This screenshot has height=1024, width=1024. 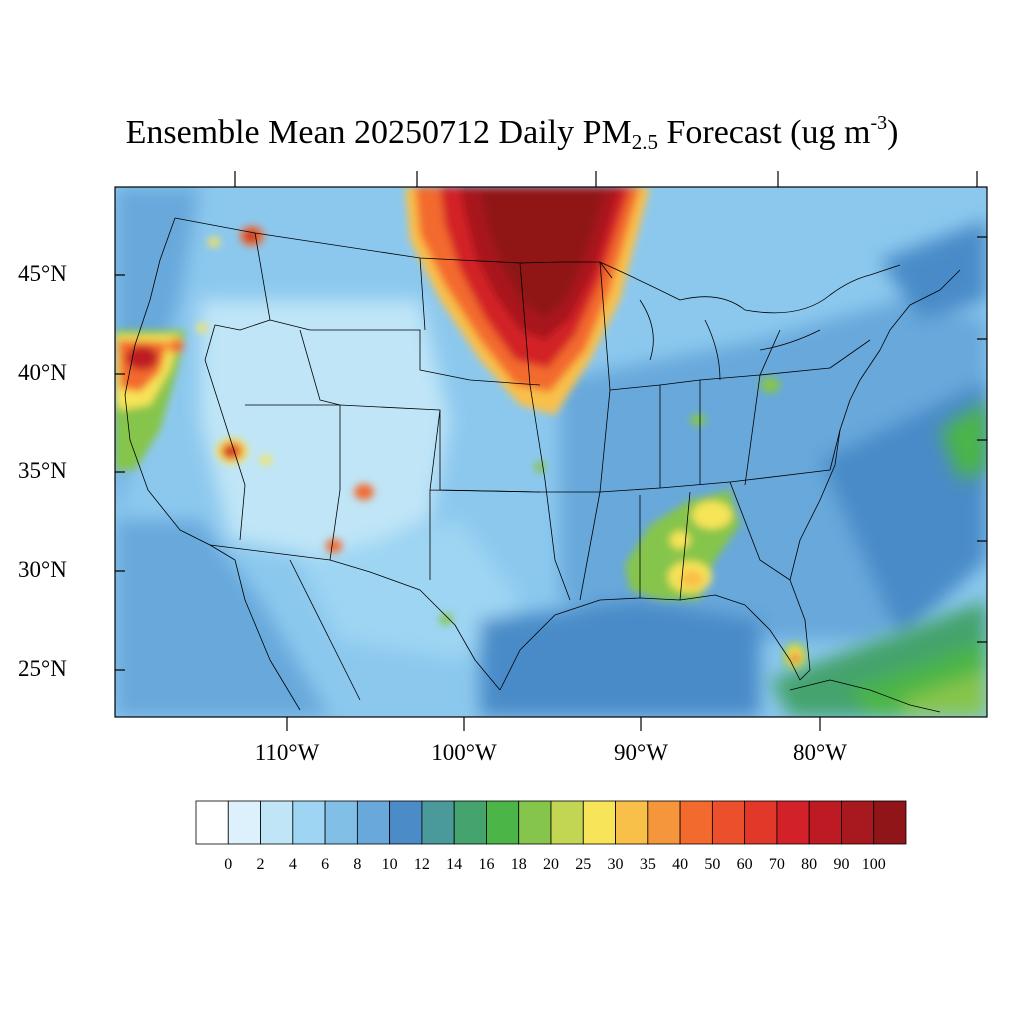 I want to click on colorbar, so click(x=551, y=822).